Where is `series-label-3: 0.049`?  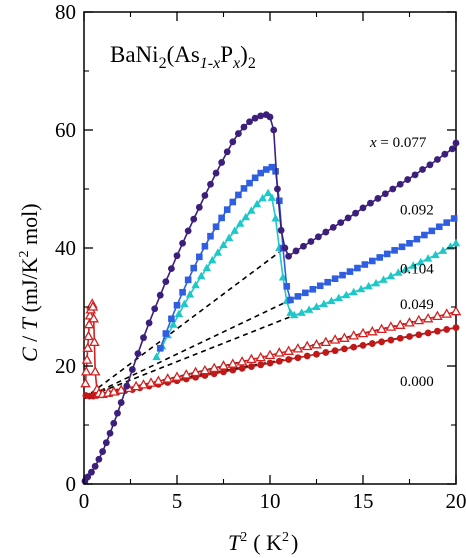 series-label-3: 0.049 is located at coordinates (417, 305).